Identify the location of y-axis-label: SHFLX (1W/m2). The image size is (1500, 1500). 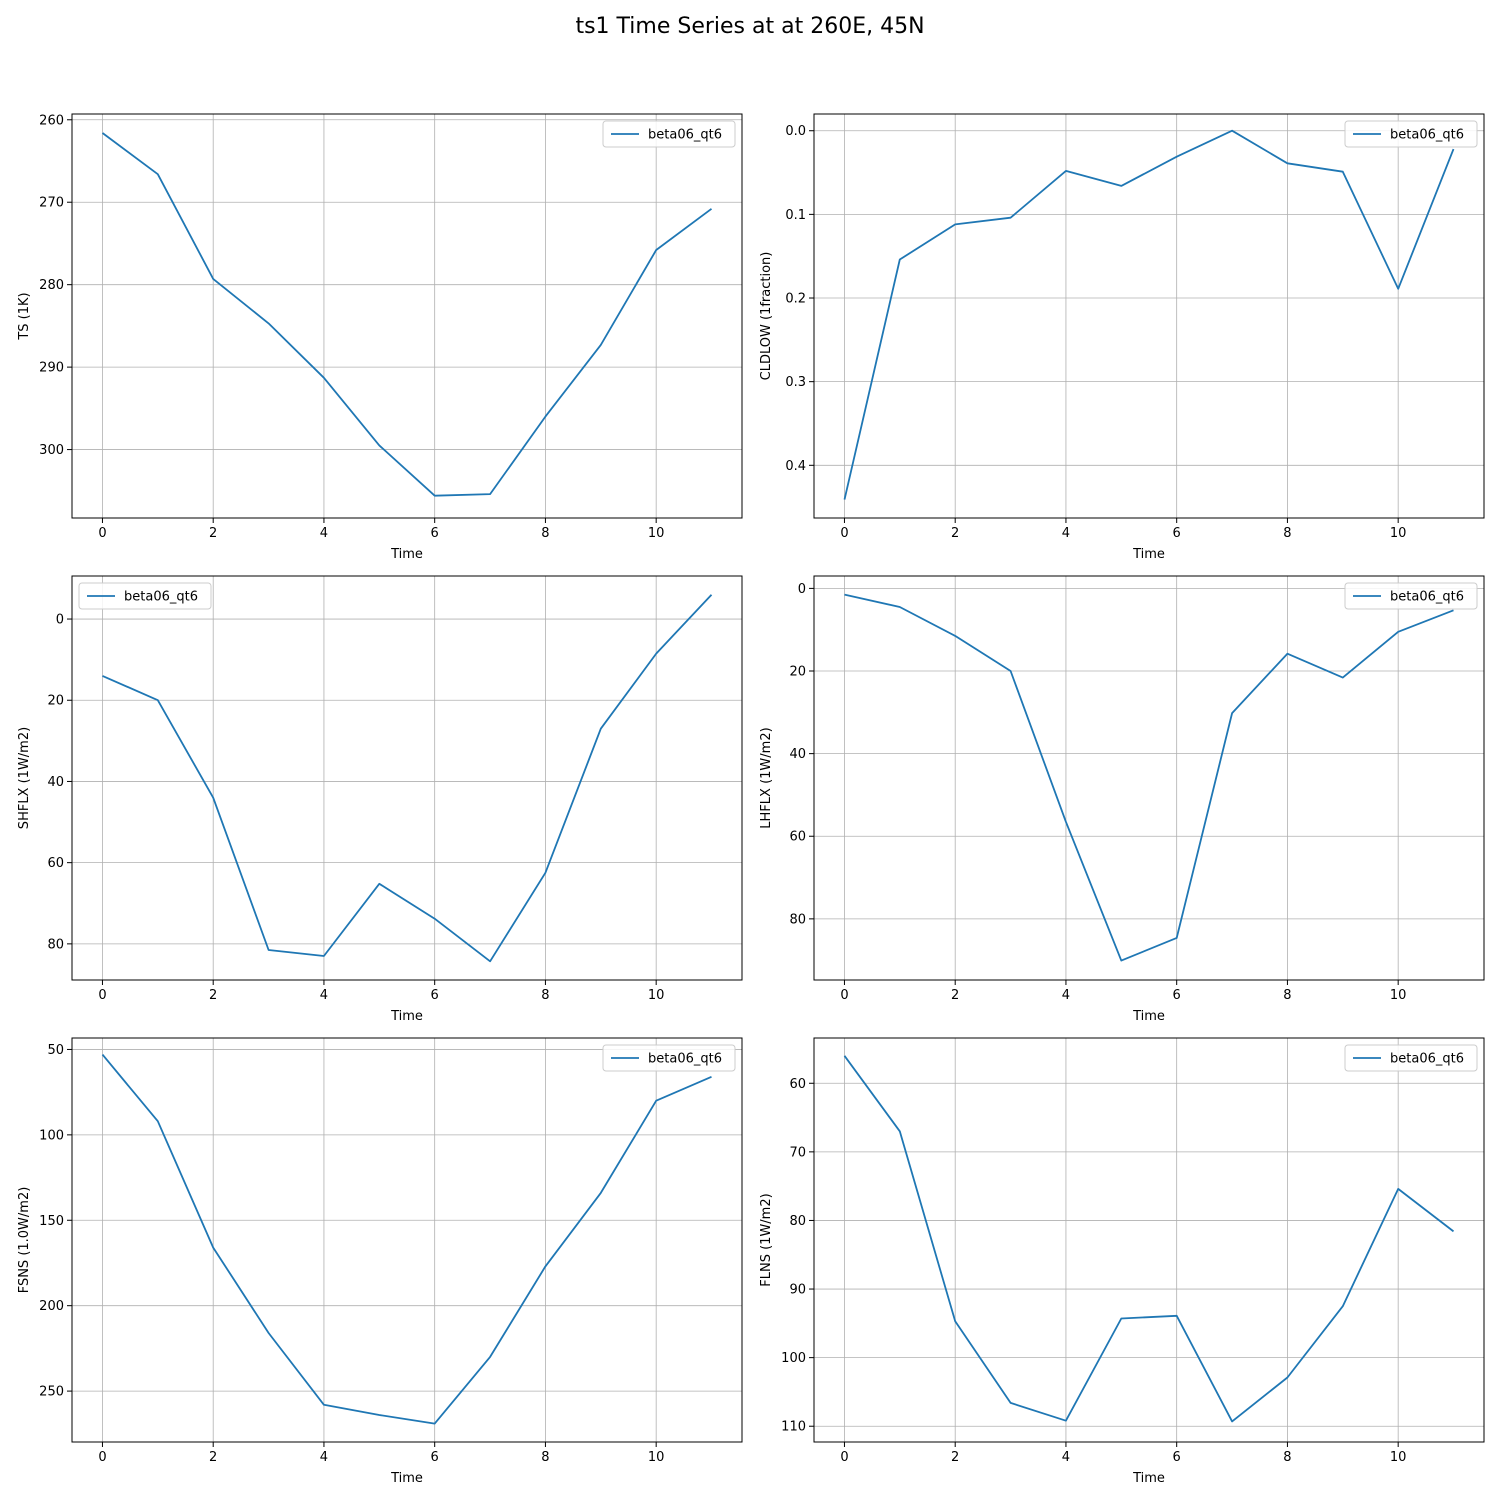
(24, 778).